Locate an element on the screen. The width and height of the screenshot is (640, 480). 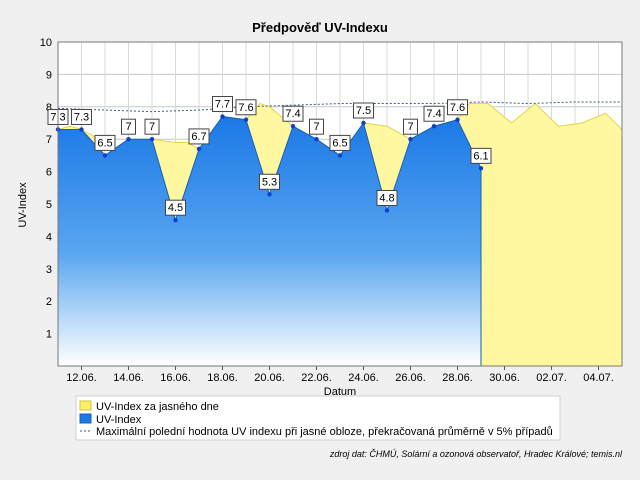
uv-data-label: 7.5 is located at coordinates (363, 111).